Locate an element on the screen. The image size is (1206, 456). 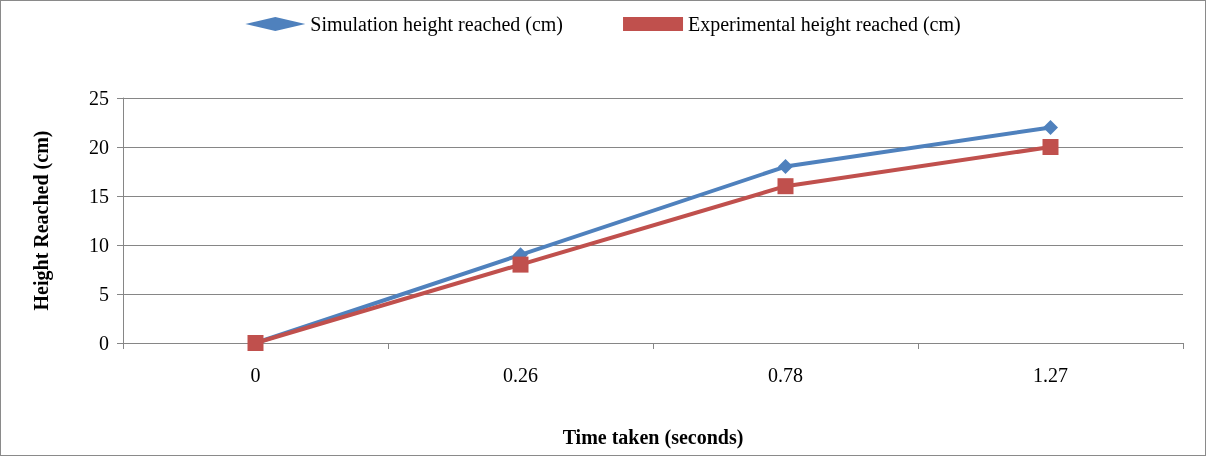
legend-label: Simulation height reached (cm) is located at coordinates (437, 24).